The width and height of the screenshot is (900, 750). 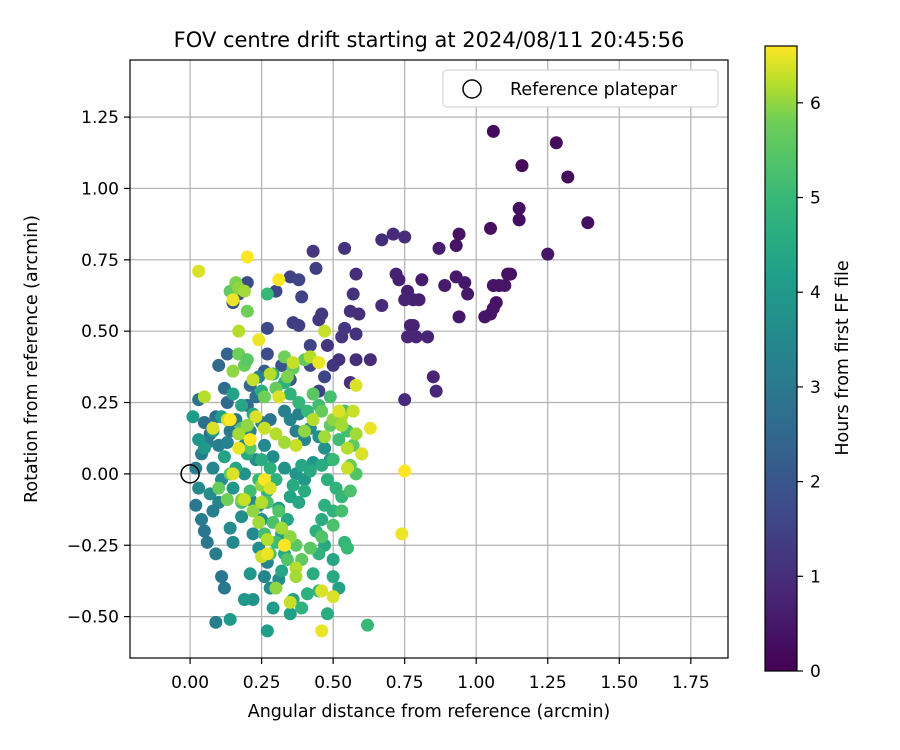 What do you see at coordinates (619, 683) in the screenshot?
I see `x-tick-label: 1.50` at bounding box center [619, 683].